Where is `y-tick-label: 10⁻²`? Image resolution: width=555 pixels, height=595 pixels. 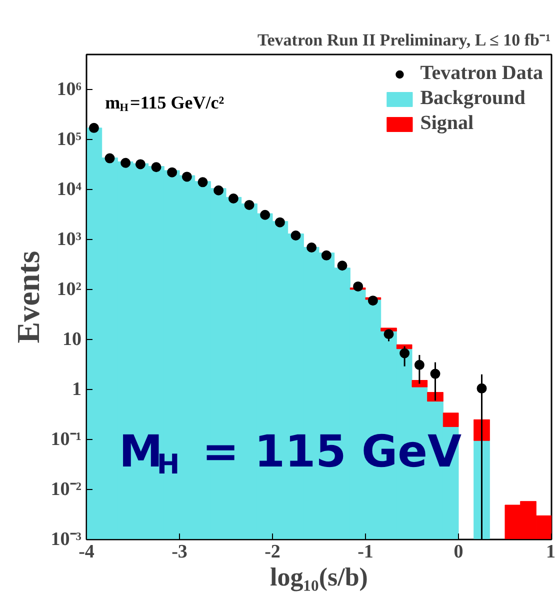
y-tick-label: 10⁻² is located at coordinates (66, 489).